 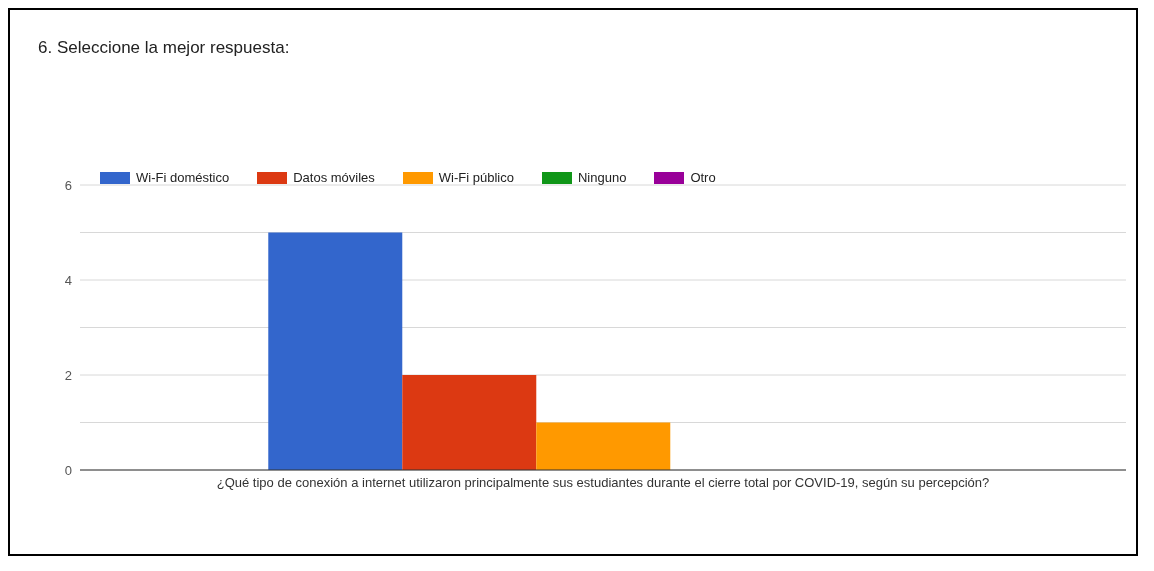 What do you see at coordinates (68, 375) in the screenshot?
I see `y-tick-label: 2` at bounding box center [68, 375].